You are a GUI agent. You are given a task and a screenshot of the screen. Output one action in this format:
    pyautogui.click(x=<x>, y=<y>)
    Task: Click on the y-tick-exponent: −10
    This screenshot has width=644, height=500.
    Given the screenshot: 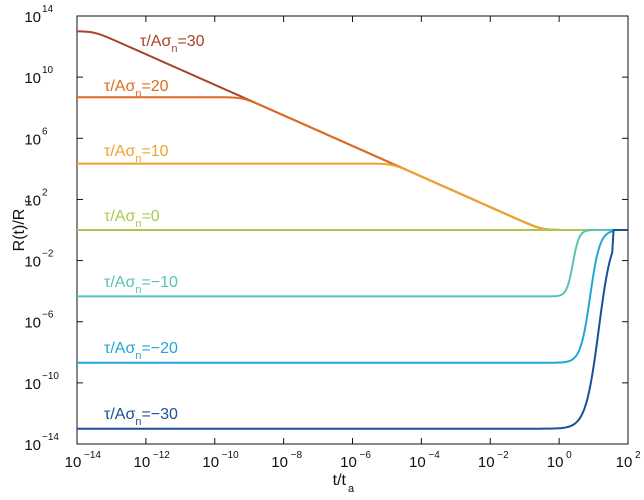 What is the action you would take?
    pyautogui.click(x=50, y=376)
    